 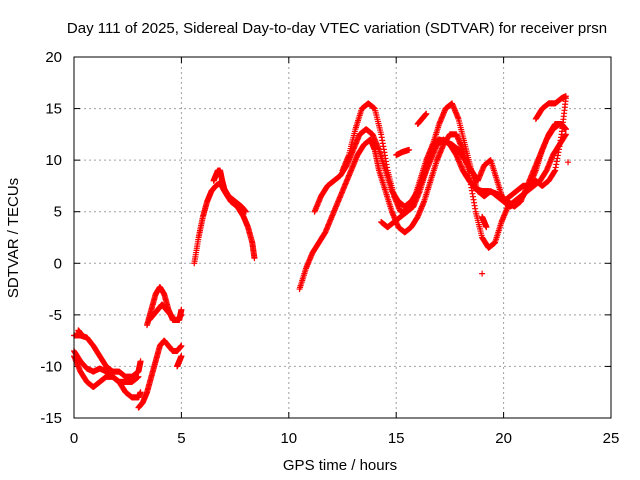 What do you see at coordinates (611, 438) in the screenshot?
I see `x-tick-label: 25` at bounding box center [611, 438].